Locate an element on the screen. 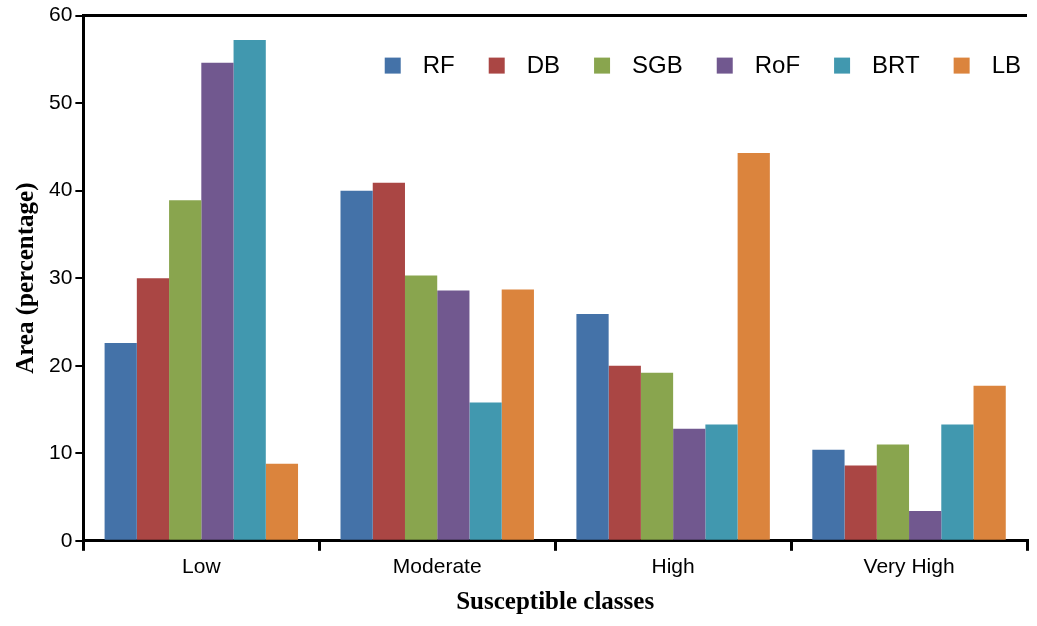  legend-label: SGB is located at coordinates (657, 65).